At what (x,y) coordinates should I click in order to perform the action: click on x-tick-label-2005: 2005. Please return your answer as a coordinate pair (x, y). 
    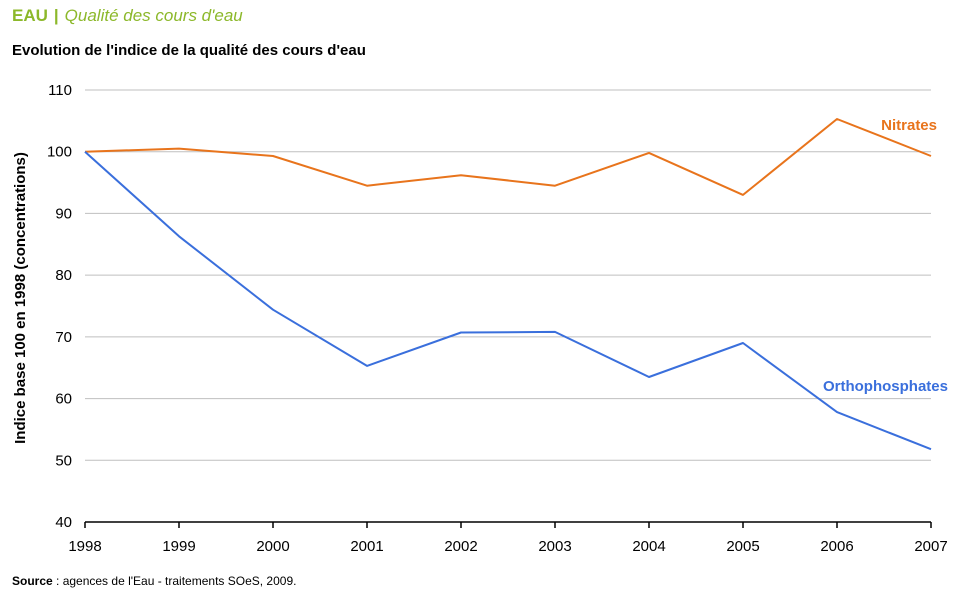
    Looking at the image, I should click on (742, 546).